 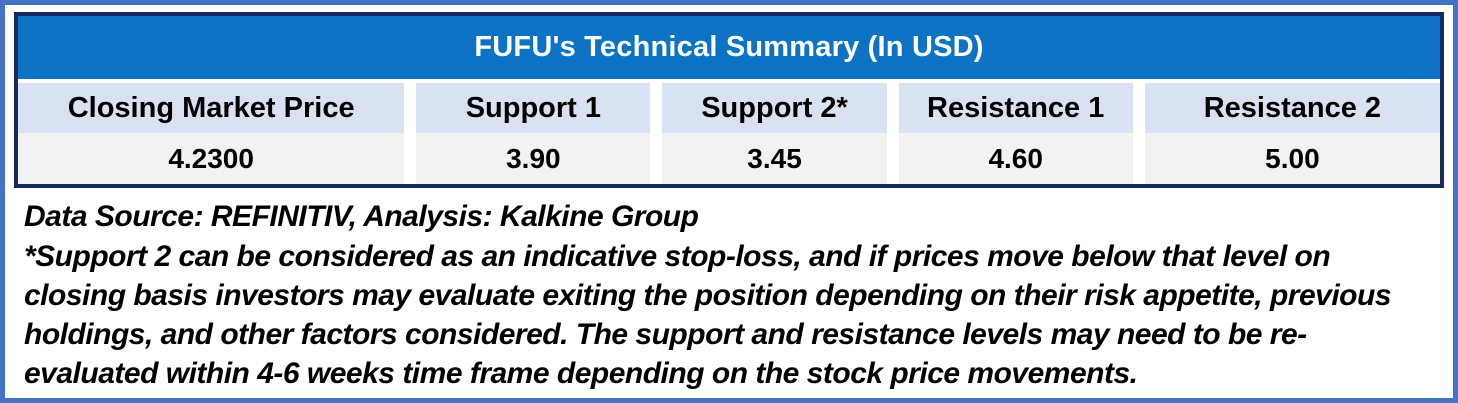 I want to click on column-value: 3.90, so click(x=533, y=158).